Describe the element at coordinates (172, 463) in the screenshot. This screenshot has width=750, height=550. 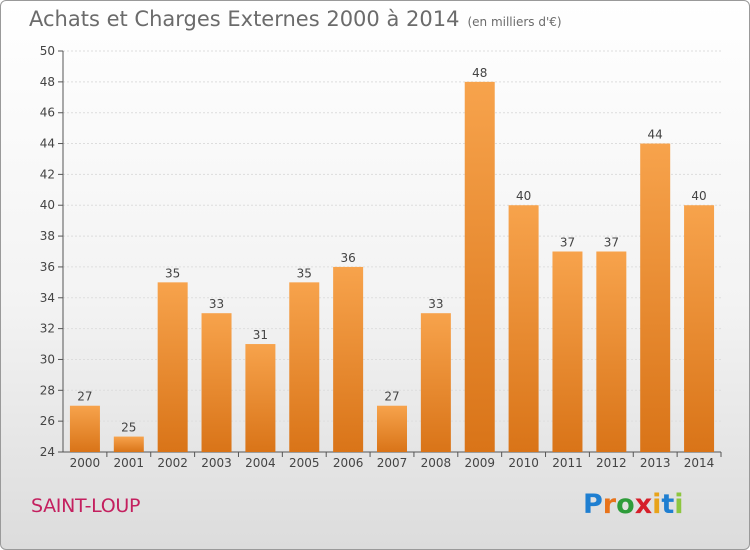
I see `x-tick-label: 2002` at that location.